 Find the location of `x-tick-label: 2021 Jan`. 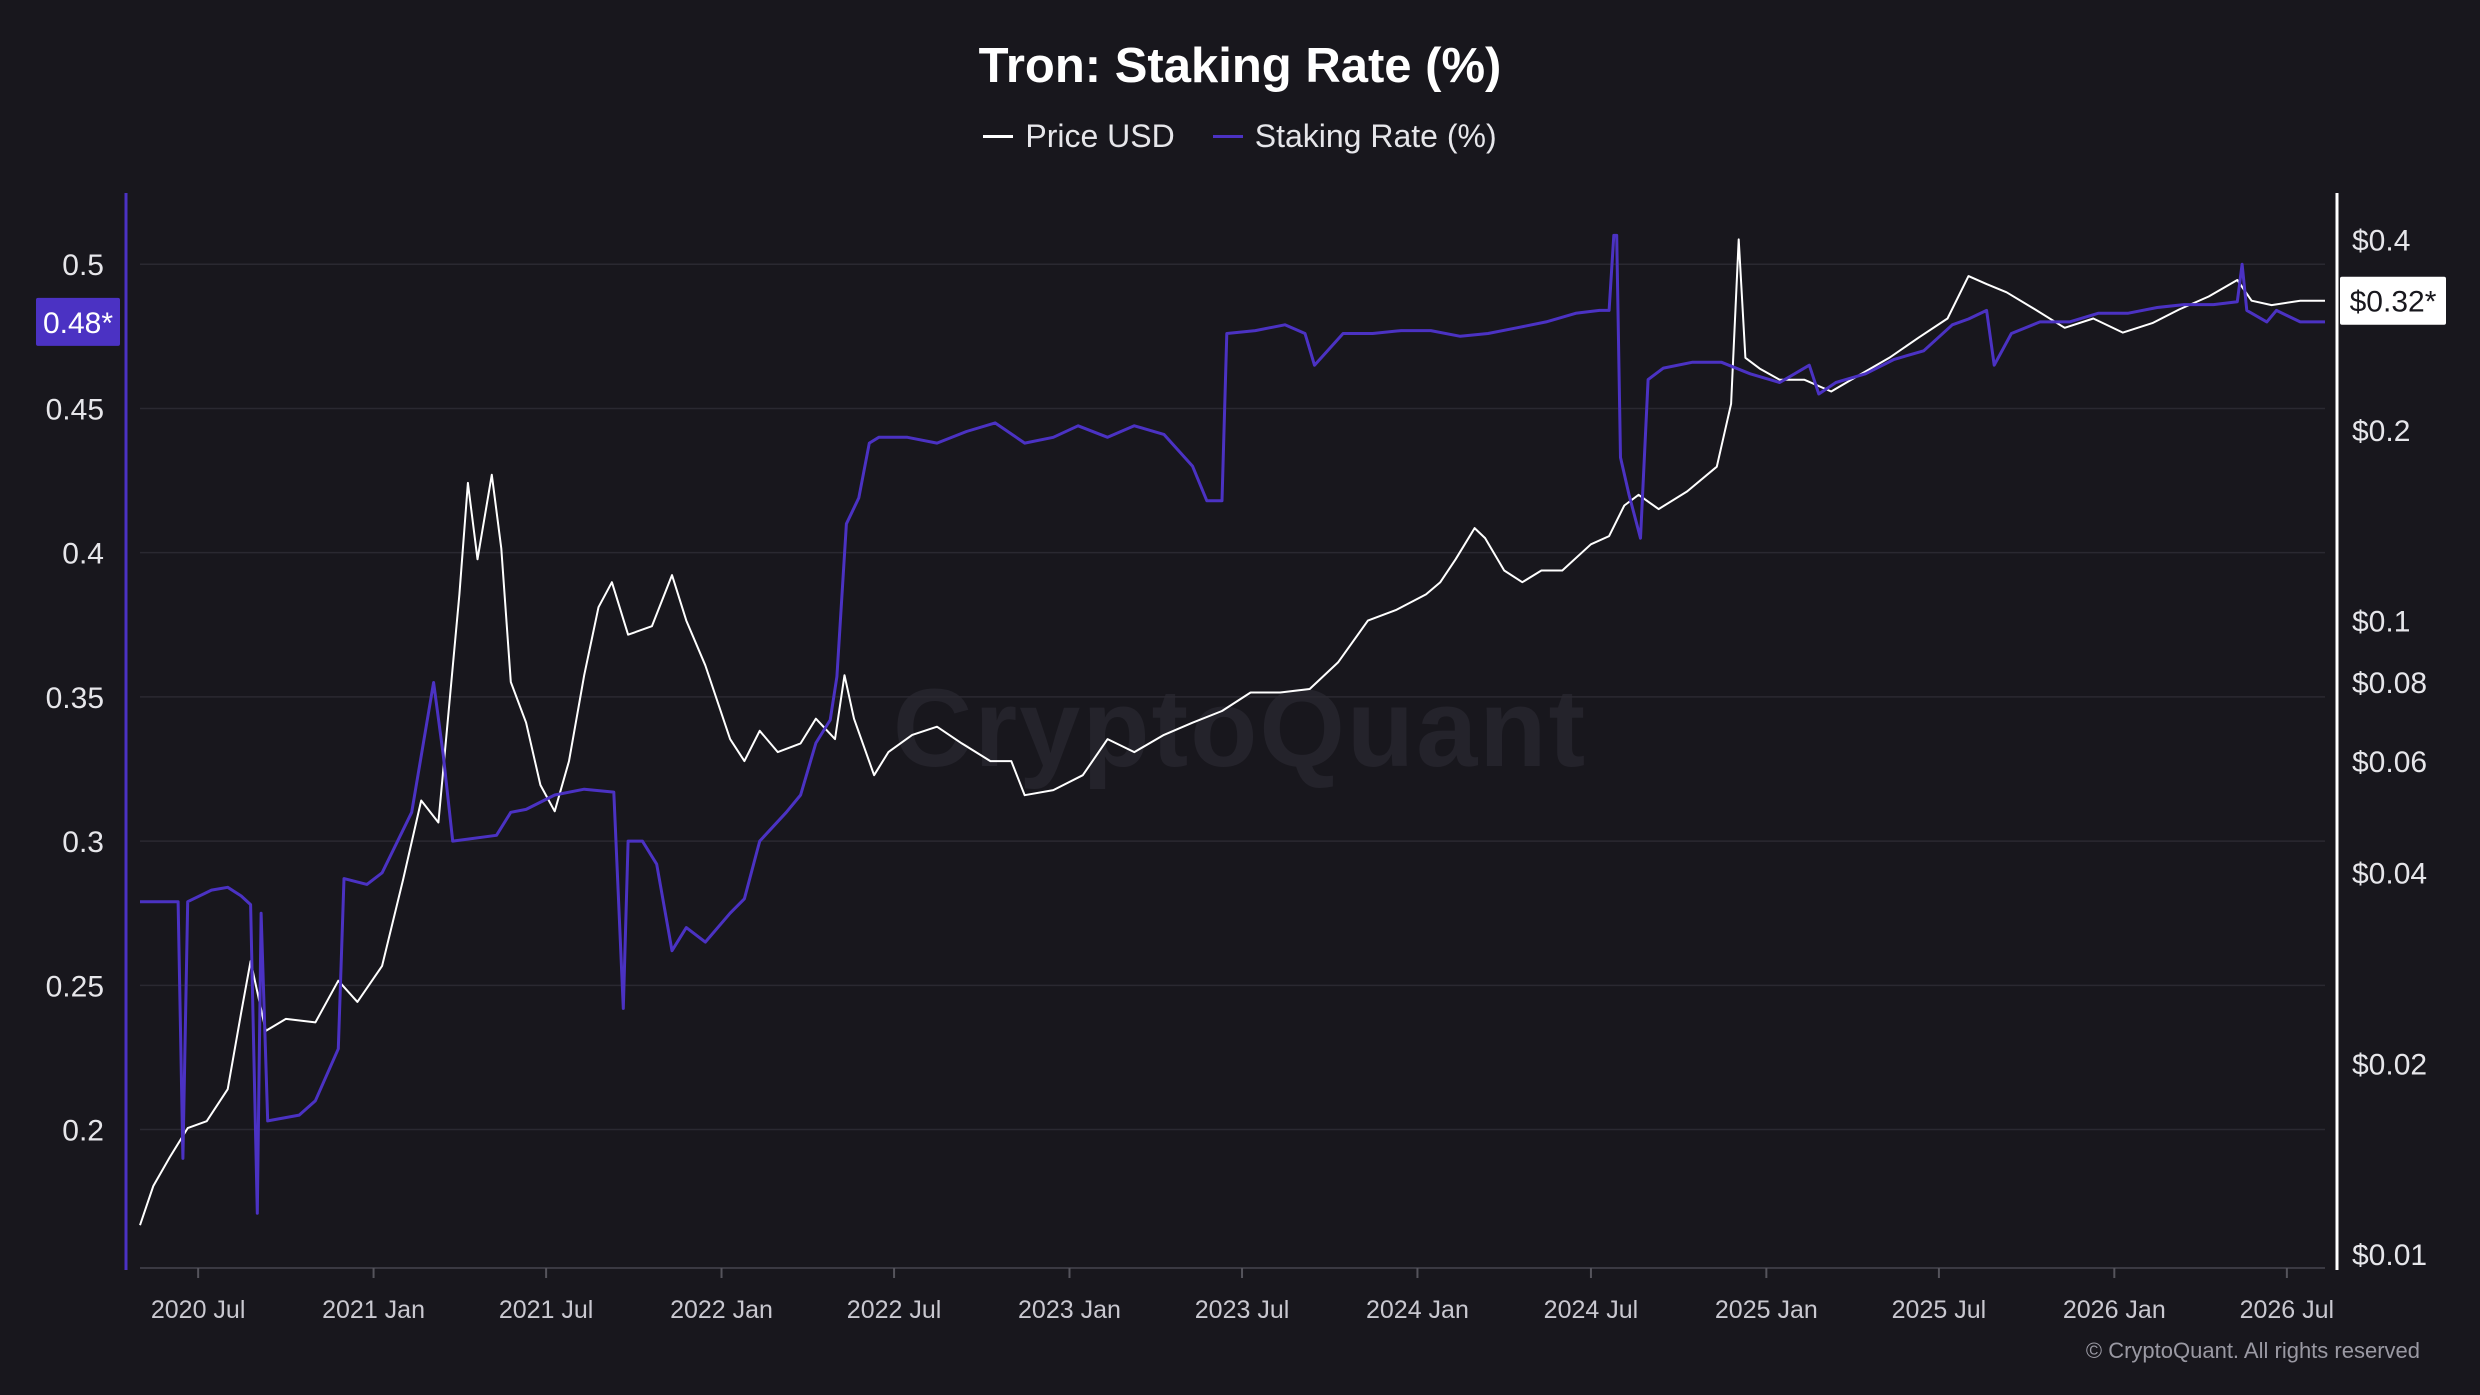

x-tick-label: 2021 Jan is located at coordinates (373, 1310).